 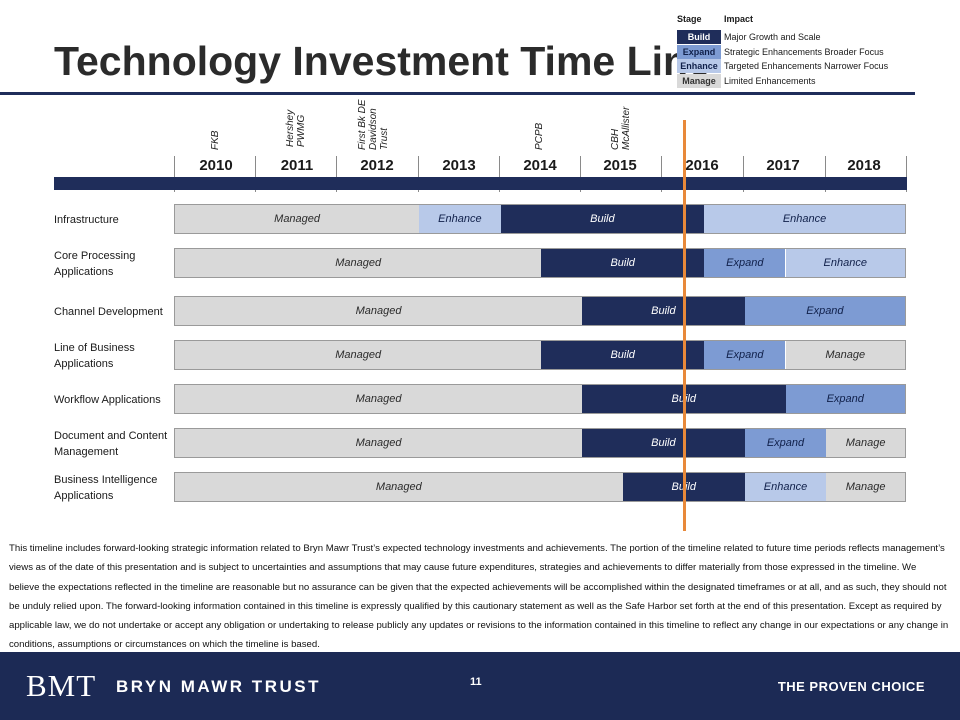 What do you see at coordinates (689, 19) in the screenshot?
I see `legend-header-stage: Stage` at bounding box center [689, 19].